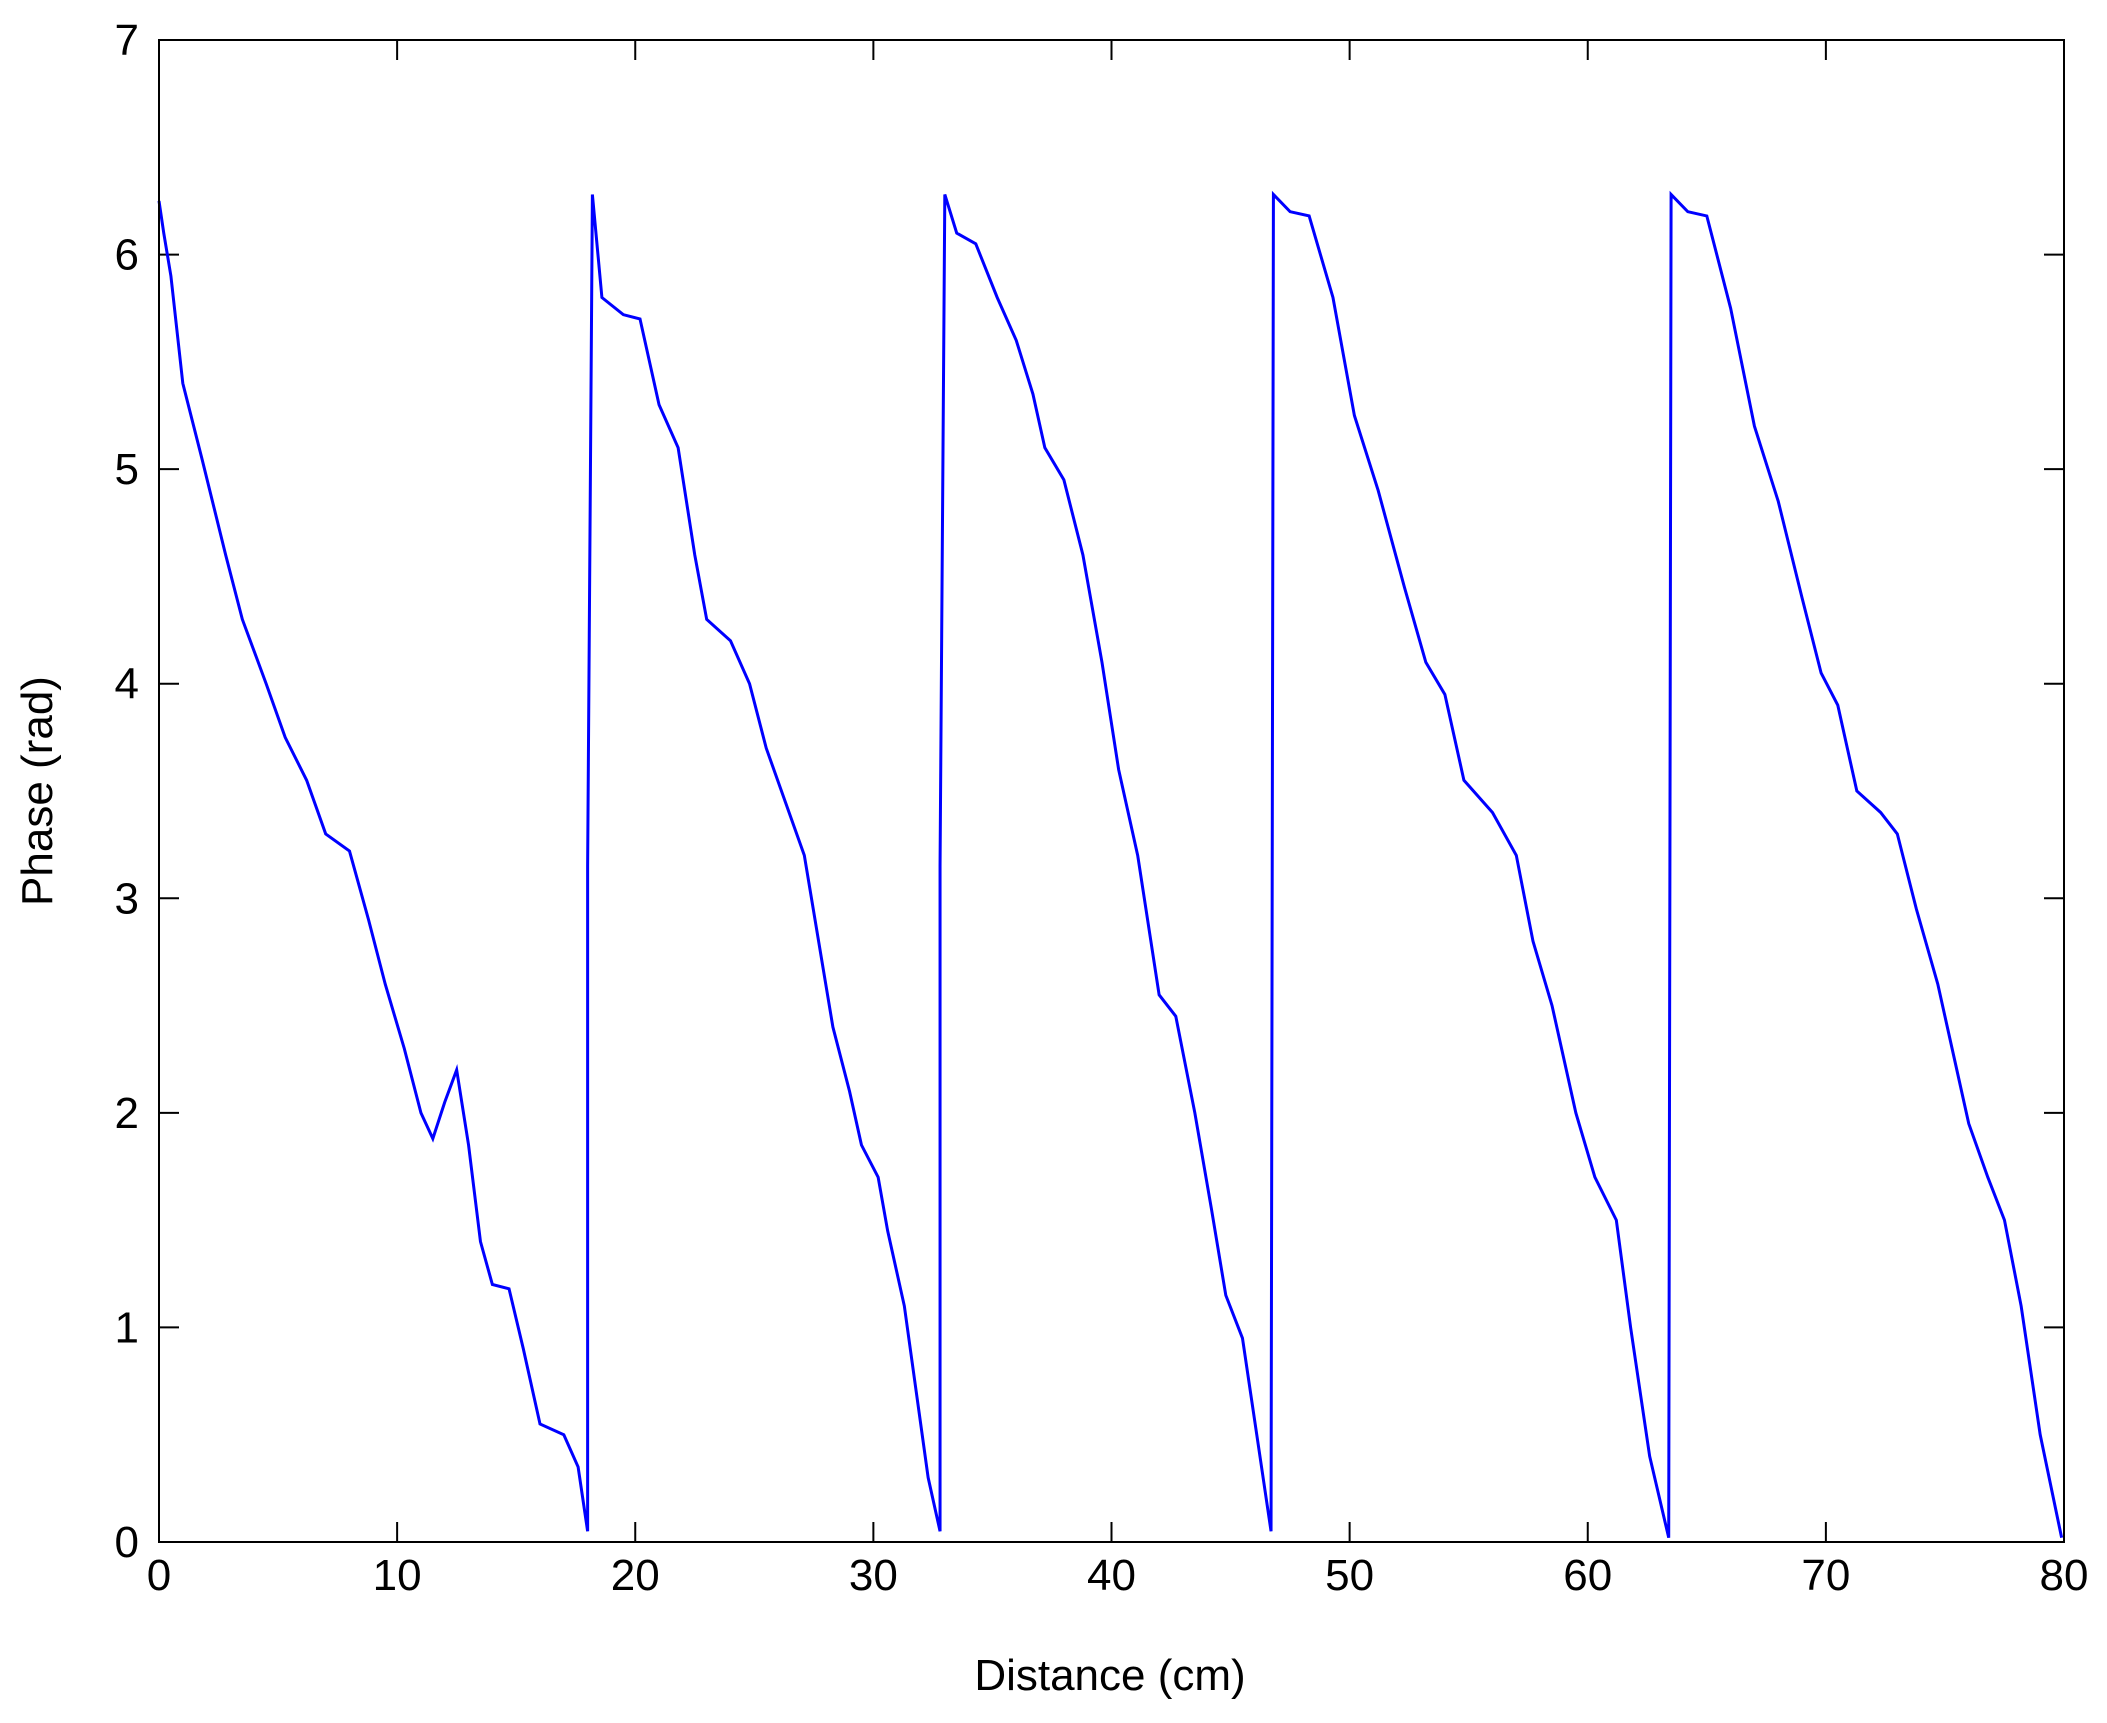 This screenshot has width=2107, height=1723. What do you see at coordinates (127, 40) in the screenshot?
I see `y-tick-label: 7` at bounding box center [127, 40].